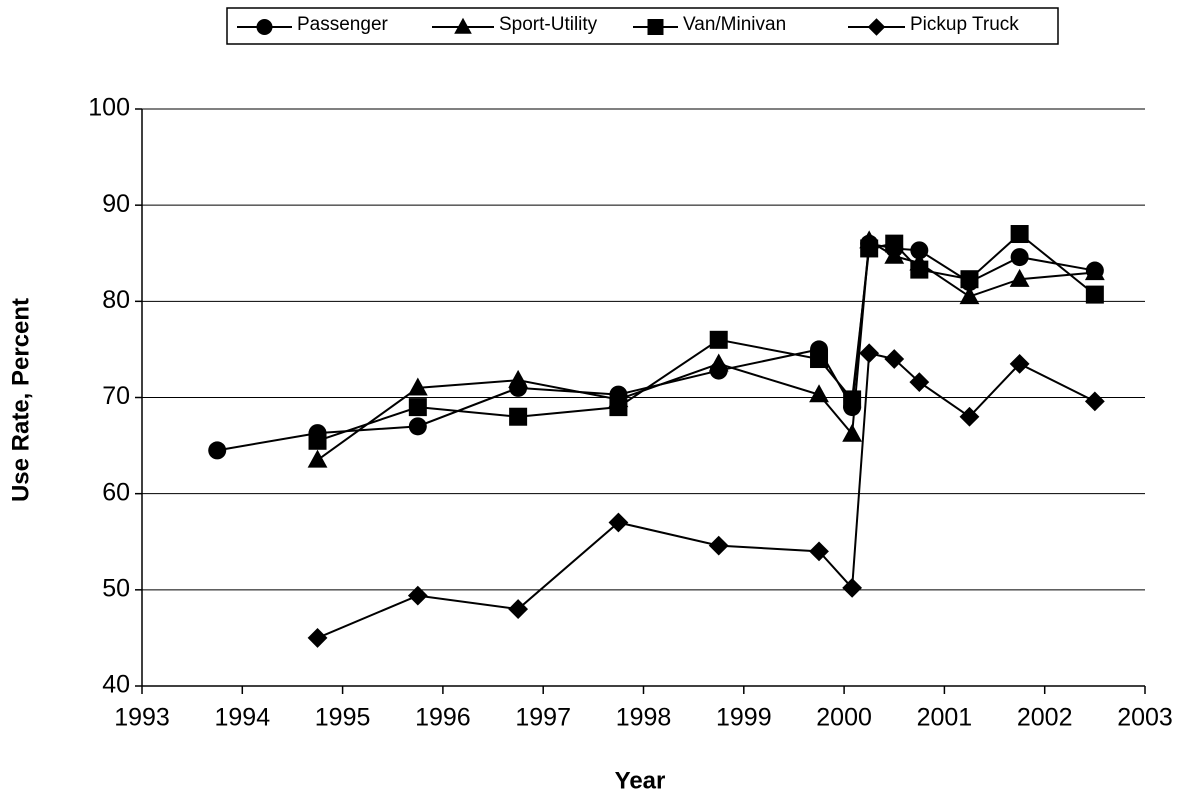  I want to click on x-tick-label: 2003, so click(1145, 718).